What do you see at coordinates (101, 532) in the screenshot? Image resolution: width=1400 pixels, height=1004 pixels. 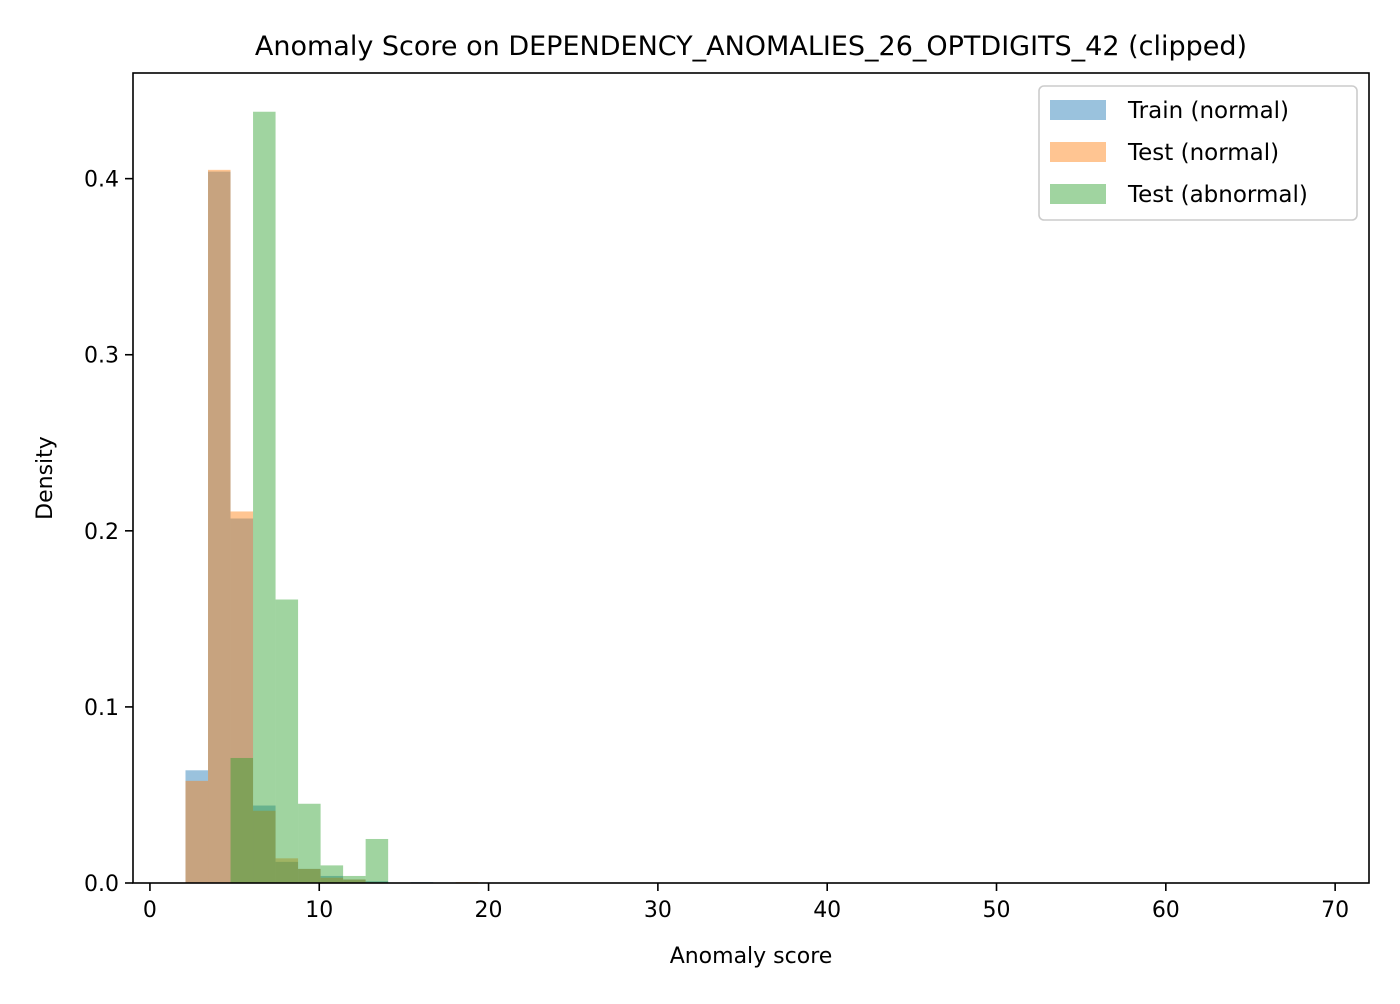 I see `y-tick-label: 0.2` at bounding box center [101, 532].